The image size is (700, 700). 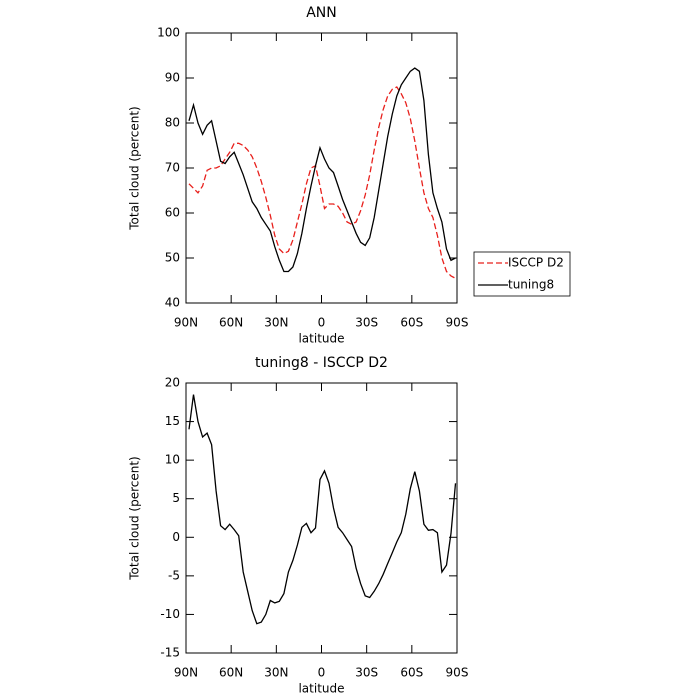 I want to click on y-tick-label: 50, so click(x=172, y=258).